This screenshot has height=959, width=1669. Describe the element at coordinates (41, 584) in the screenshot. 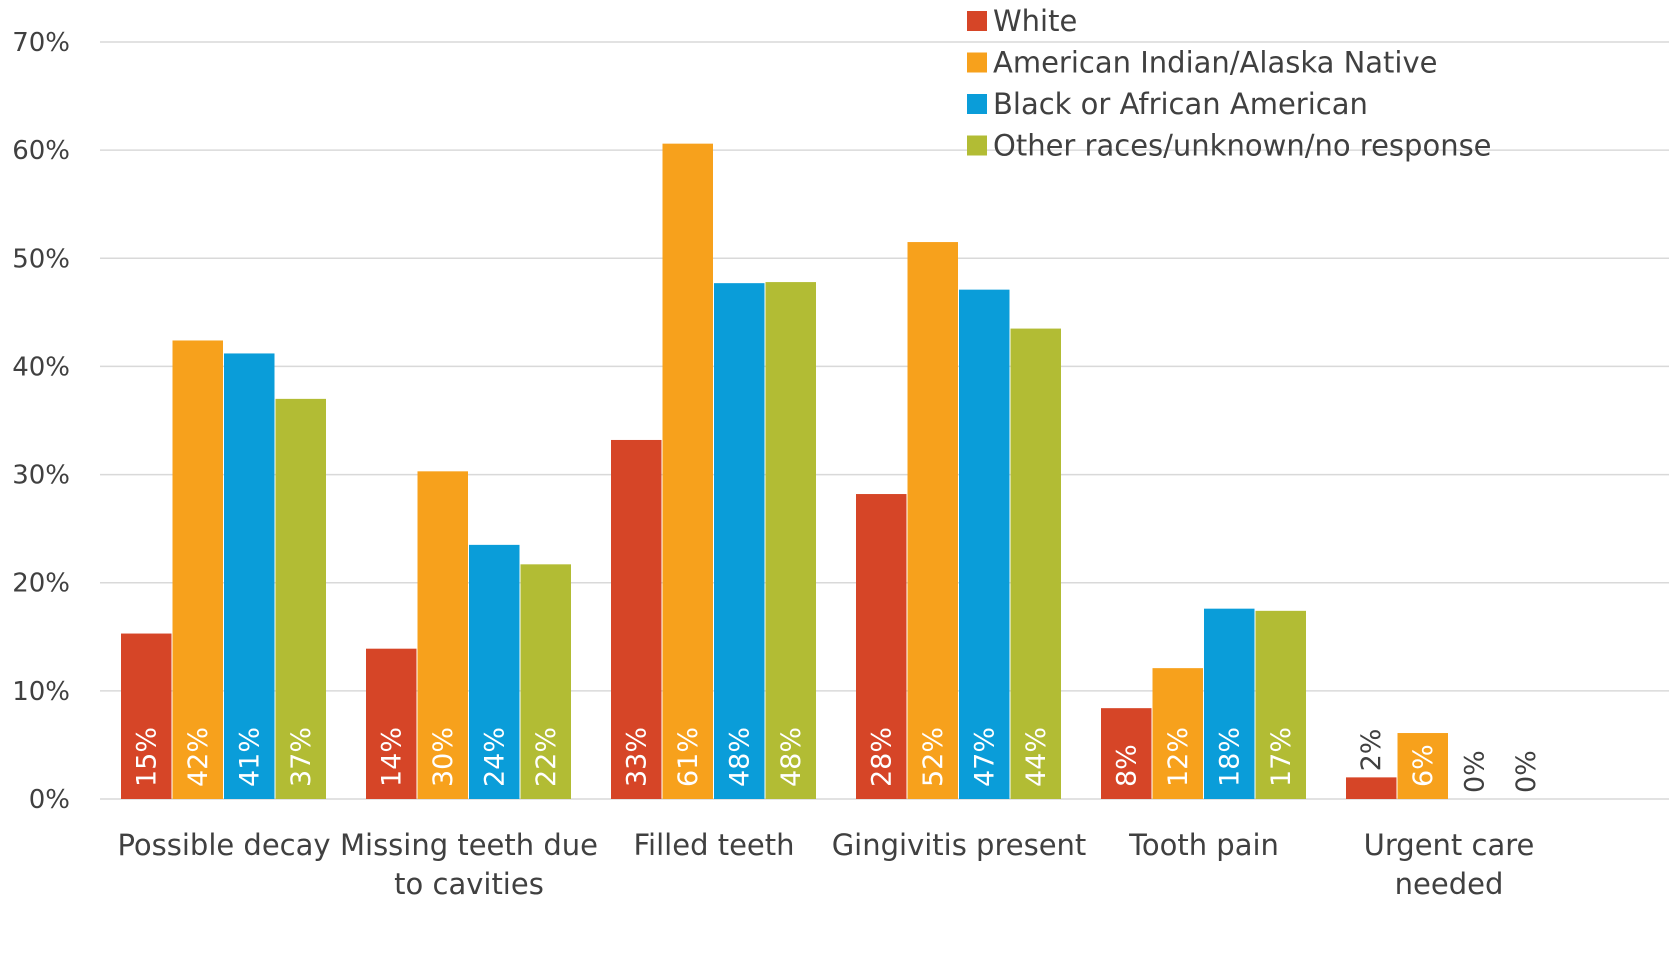

I see `y-tick-label: 20%` at that location.